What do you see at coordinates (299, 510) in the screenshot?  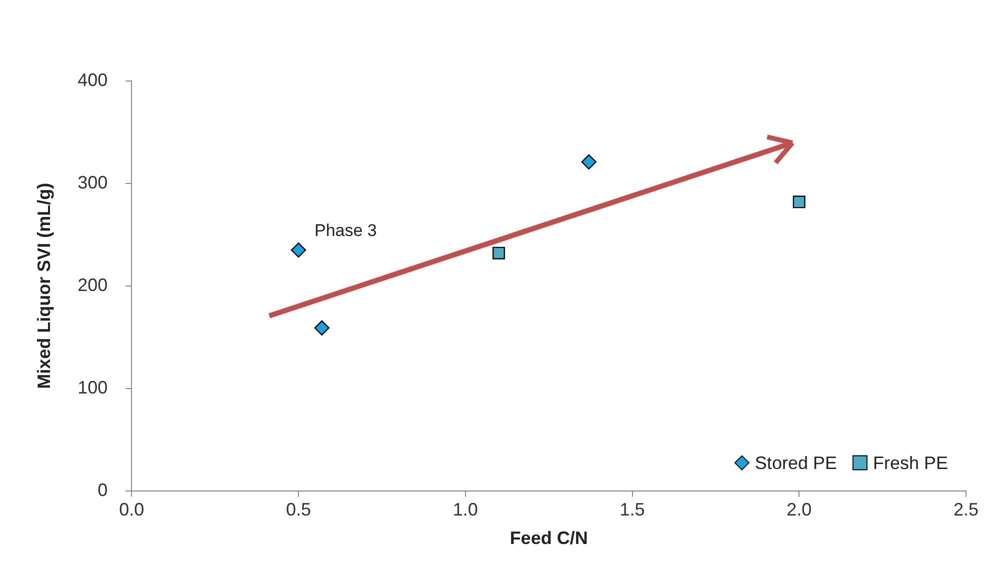 I see `x-tick-label: 0.5` at bounding box center [299, 510].